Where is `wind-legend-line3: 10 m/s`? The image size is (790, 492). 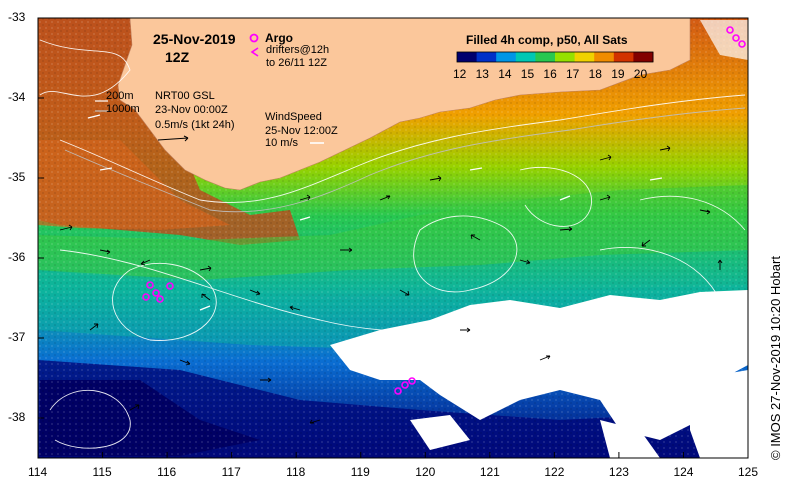
wind-legend-line3: 10 m/s is located at coordinates (282, 143).